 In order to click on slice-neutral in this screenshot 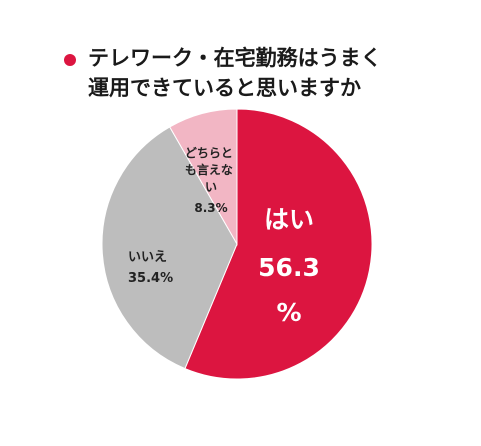, I will do `click(203, 177)`.